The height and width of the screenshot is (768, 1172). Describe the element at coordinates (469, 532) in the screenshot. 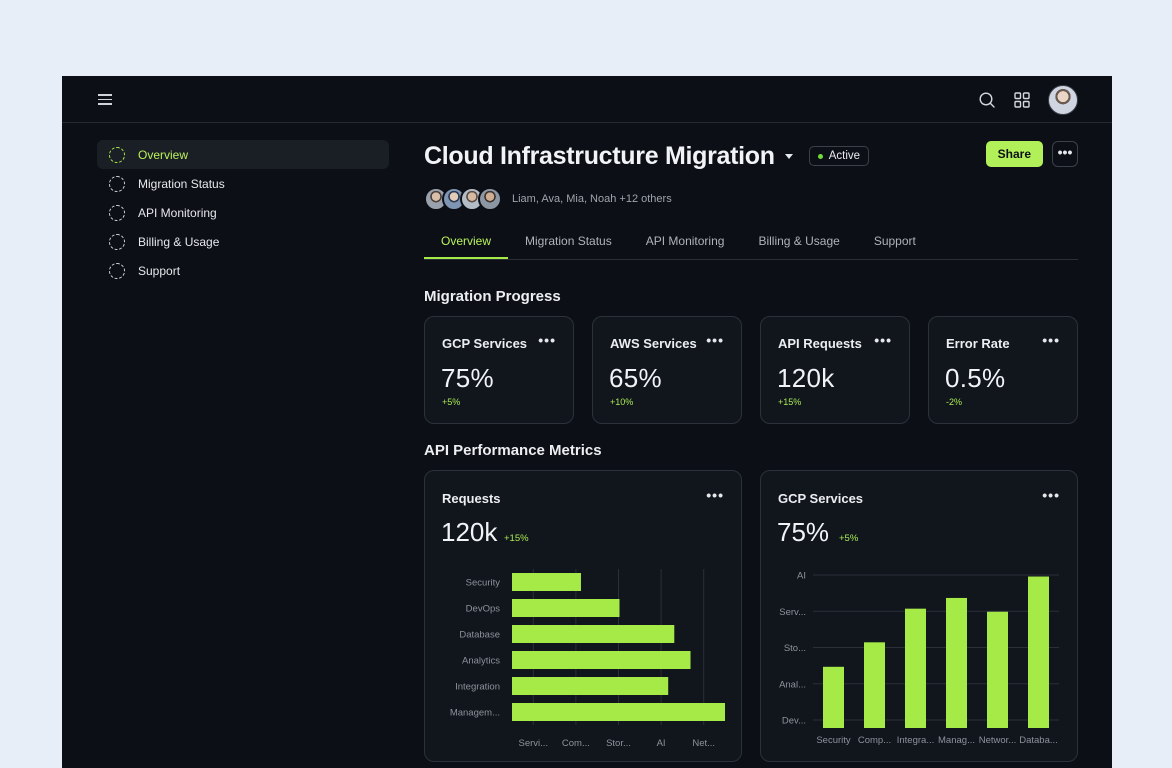

I see `chart-value: 120k` at that location.